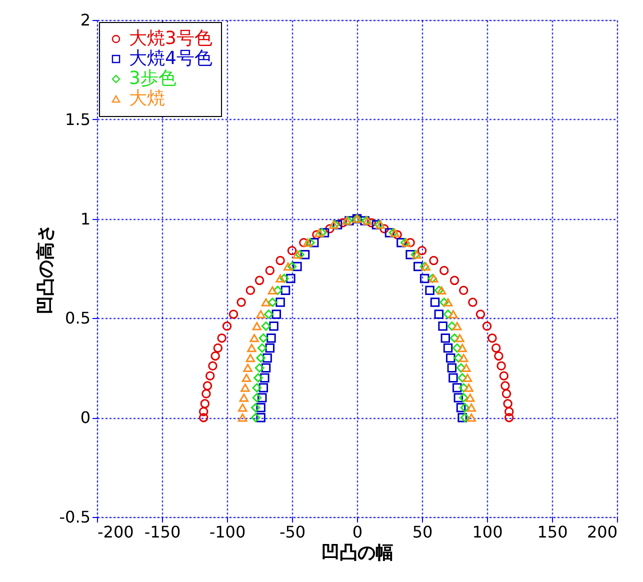  Describe the element at coordinates (358, 553) in the screenshot. I see `x-axis-title: 凹凸の幅` at that location.